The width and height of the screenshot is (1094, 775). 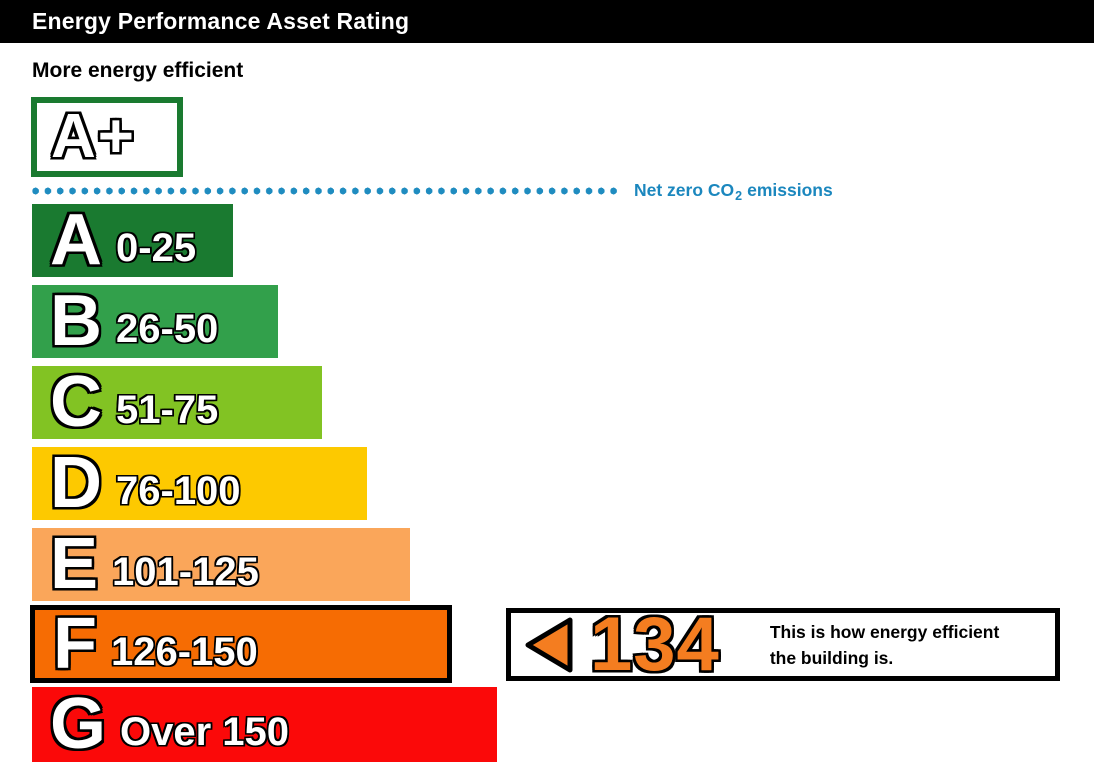 I want to click on band-range: 26-50, so click(x=167, y=329).